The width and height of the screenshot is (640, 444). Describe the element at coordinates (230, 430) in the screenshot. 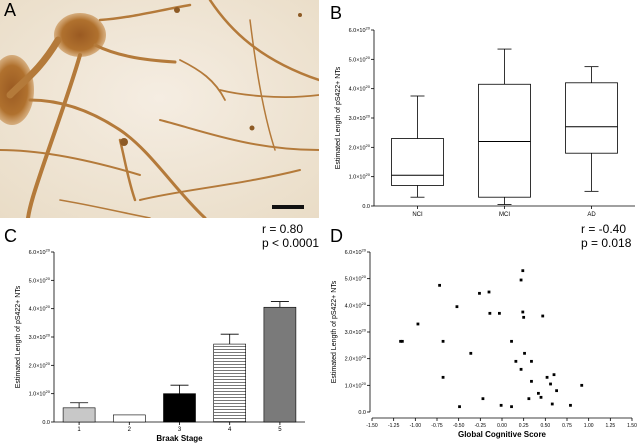

I see `x-tick-label: 4` at that location.